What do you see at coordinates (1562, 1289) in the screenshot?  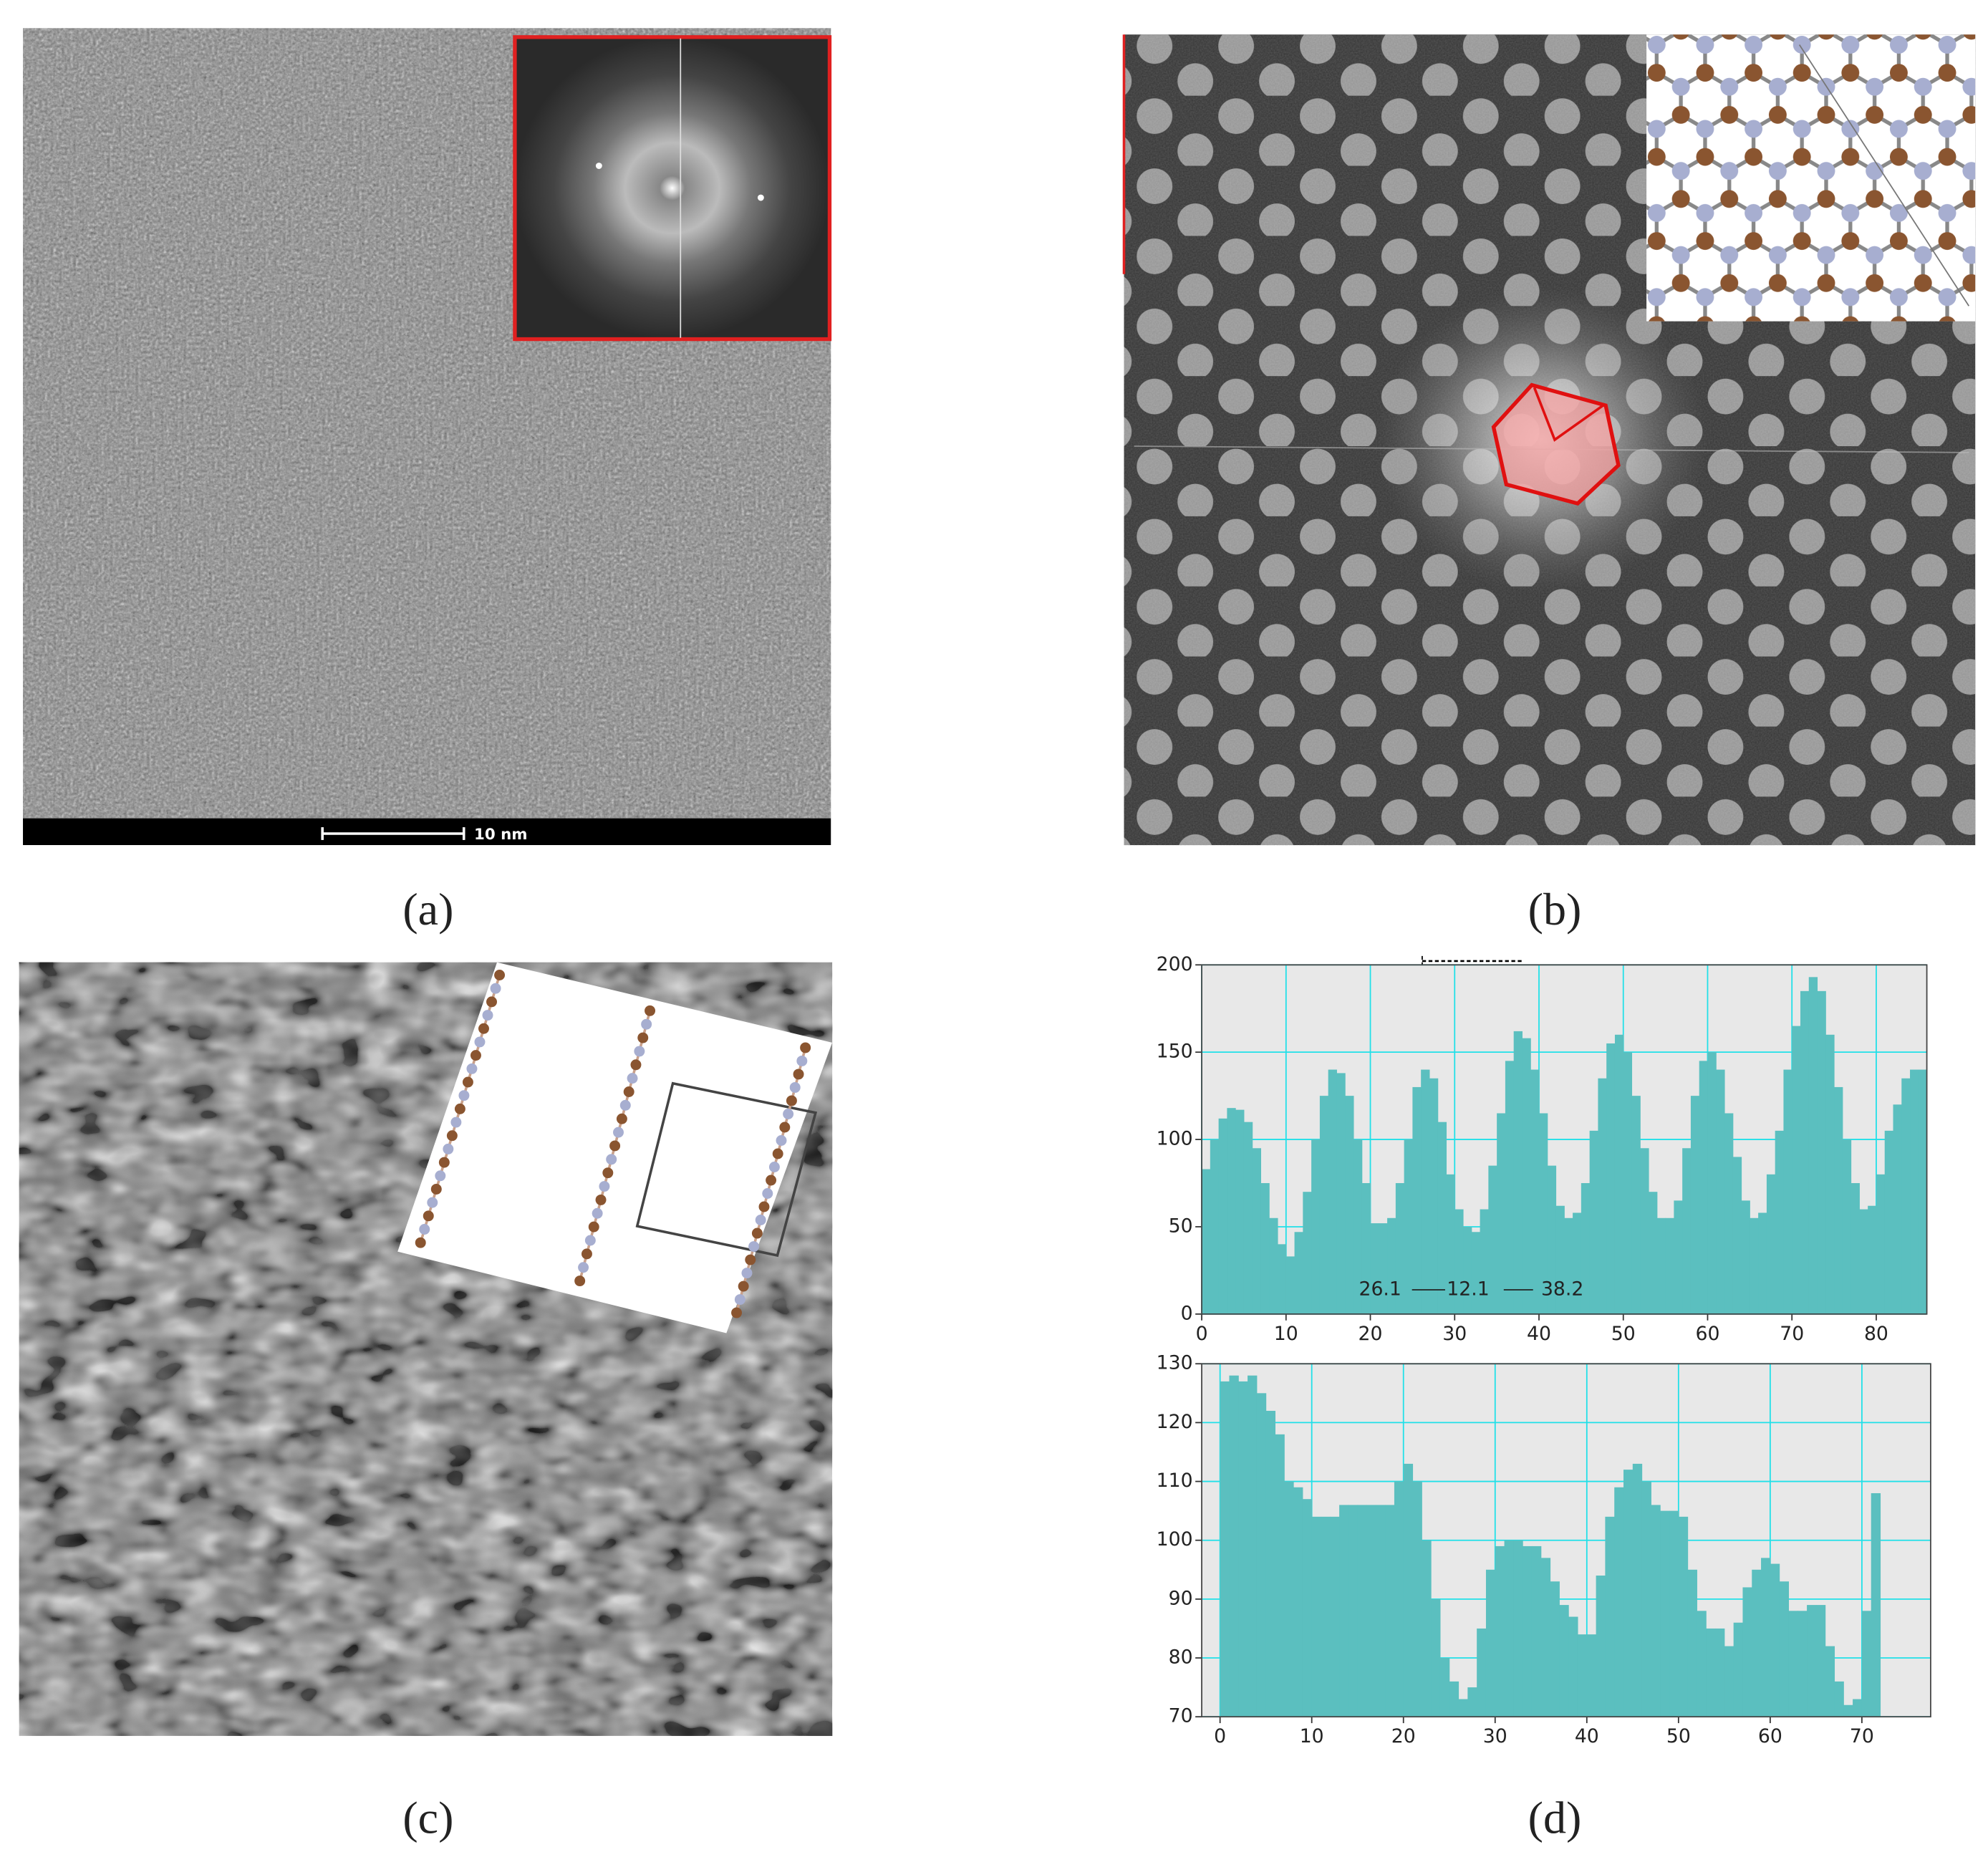 I see `measurement: 38.2` at bounding box center [1562, 1289].